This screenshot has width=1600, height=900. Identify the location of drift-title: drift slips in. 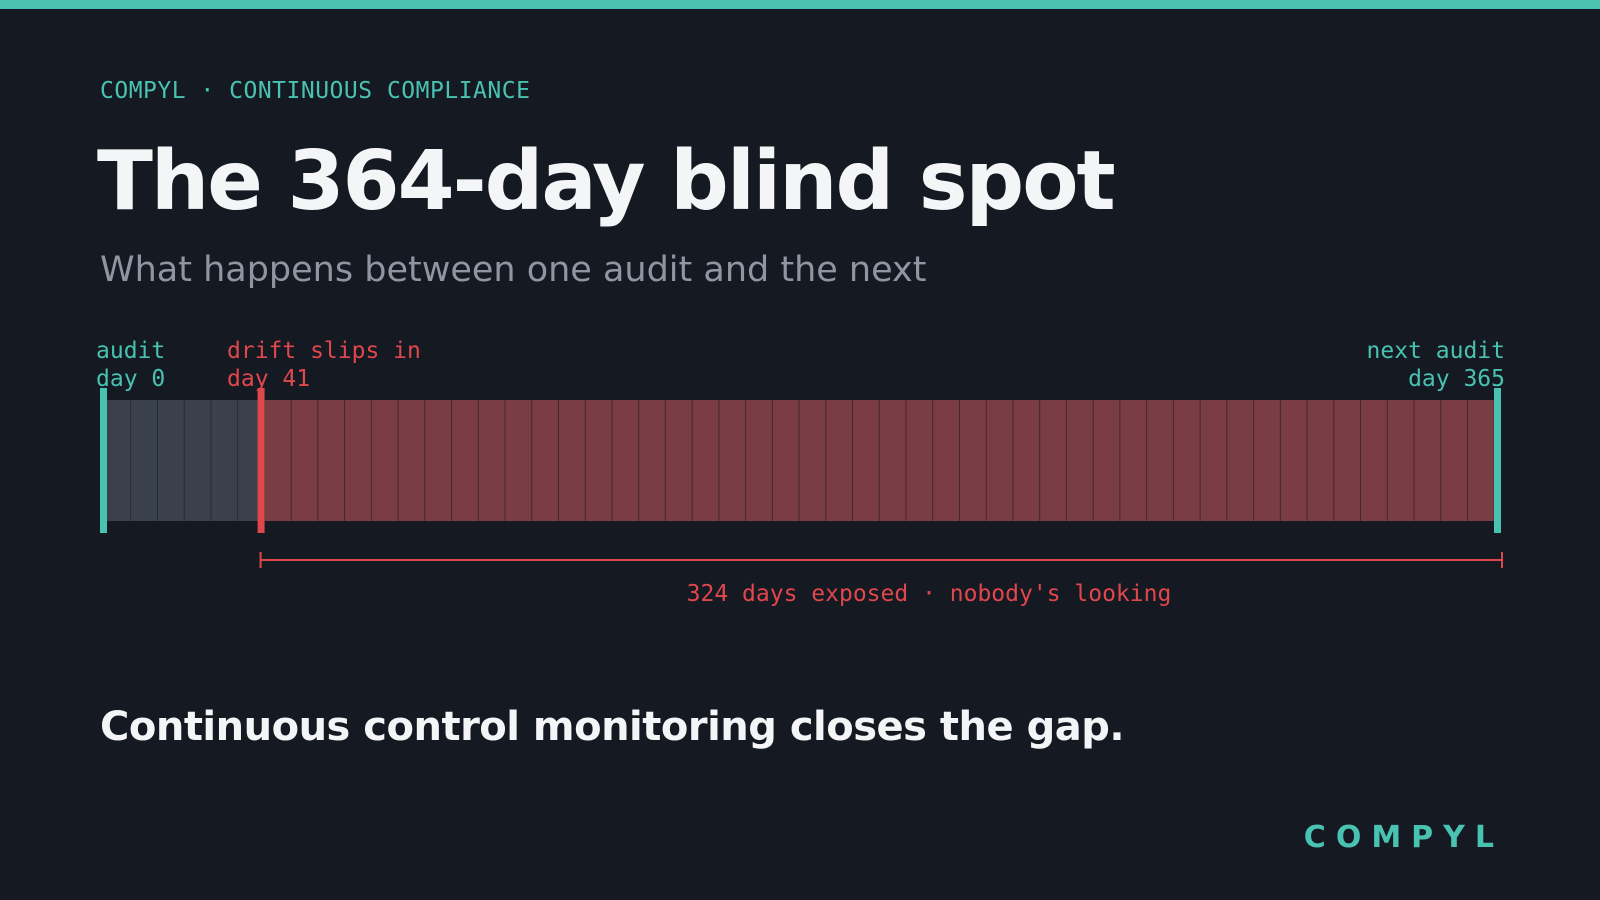
(324, 351).